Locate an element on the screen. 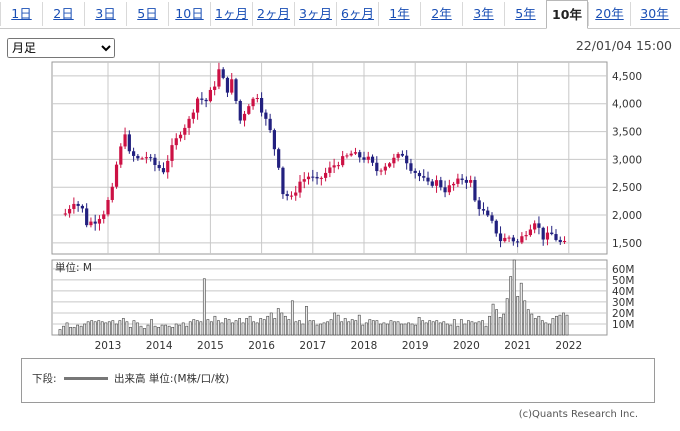 This screenshot has height=431, width=680. period-tab: 1日 is located at coordinates (21, 14).